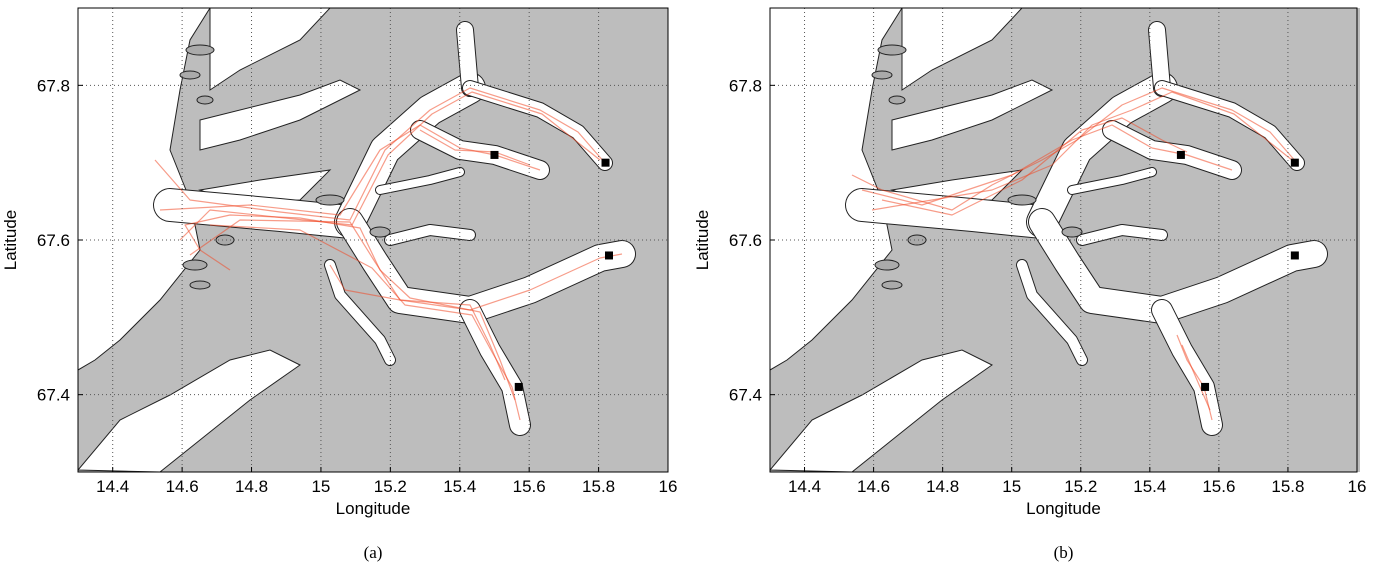 The width and height of the screenshot is (1385, 575). Describe the element at coordinates (373, 552) in the screenshot. I see `caption: (a)` at that location.